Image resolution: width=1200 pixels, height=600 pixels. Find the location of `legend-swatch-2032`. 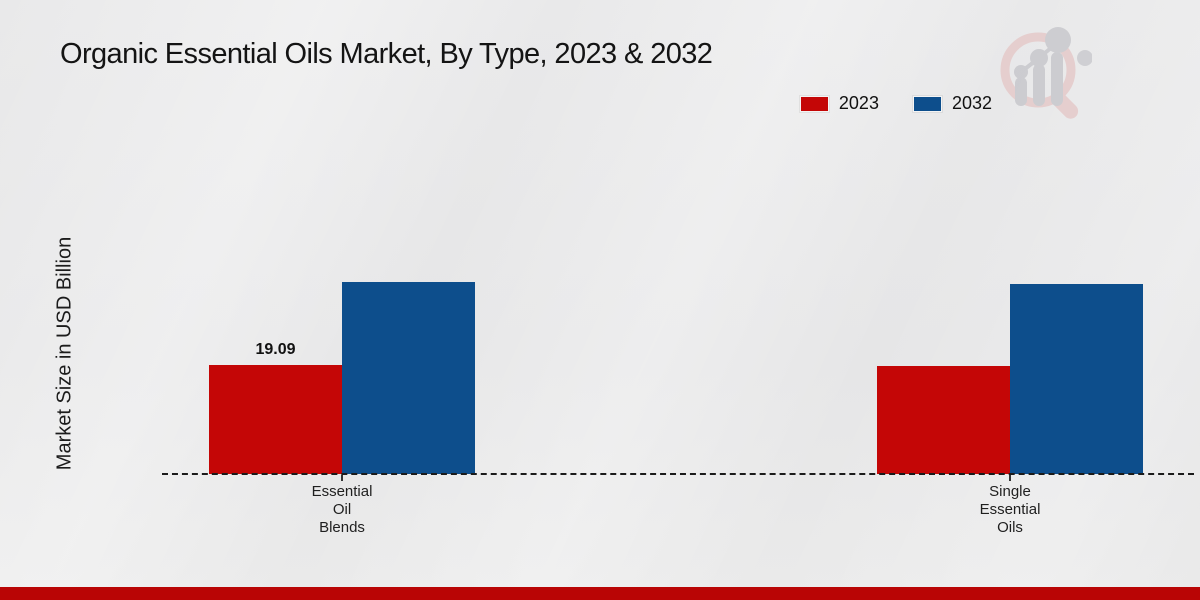

legend-swatch-2032 is located at coordinates (927, 103).